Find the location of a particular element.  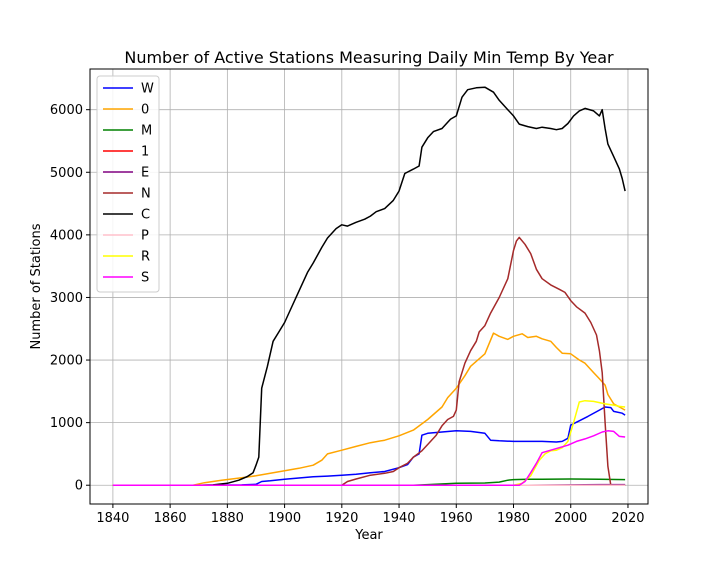

x-tick-label: 1900 is located at coordinates (284, 518).